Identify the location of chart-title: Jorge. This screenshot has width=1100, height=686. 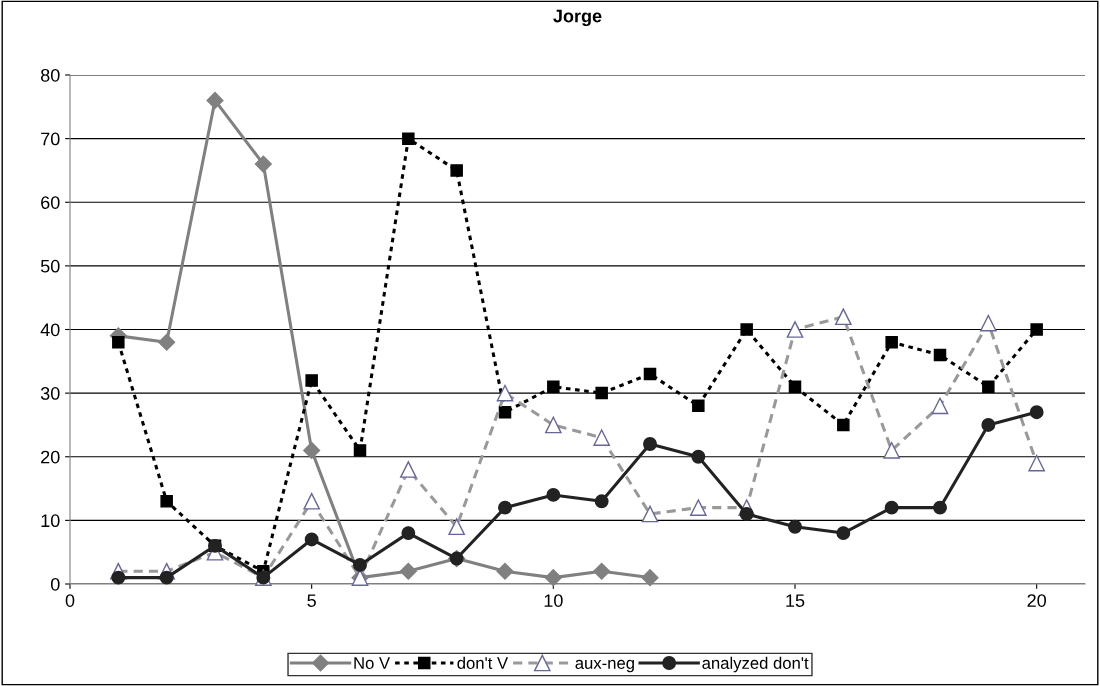
(577, 18).